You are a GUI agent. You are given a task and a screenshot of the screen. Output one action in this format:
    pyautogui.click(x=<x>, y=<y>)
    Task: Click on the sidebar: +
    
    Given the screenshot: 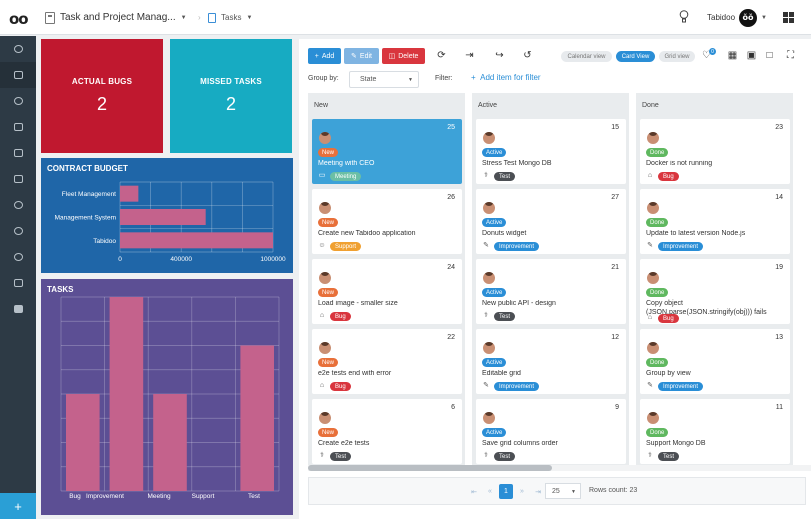 What is the action you would take?
    pyautogui.click(x=18, y=277)
    